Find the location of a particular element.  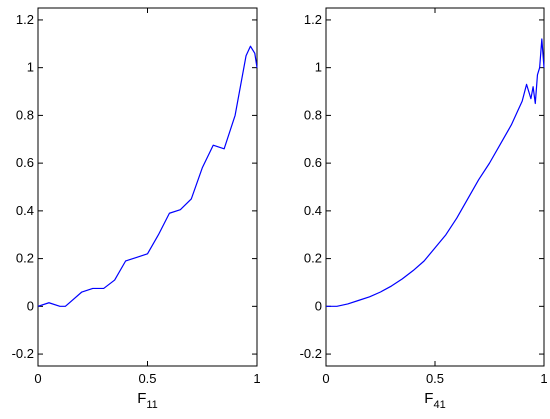

x-axis-label: F11 is located at coordinates (147, 400).